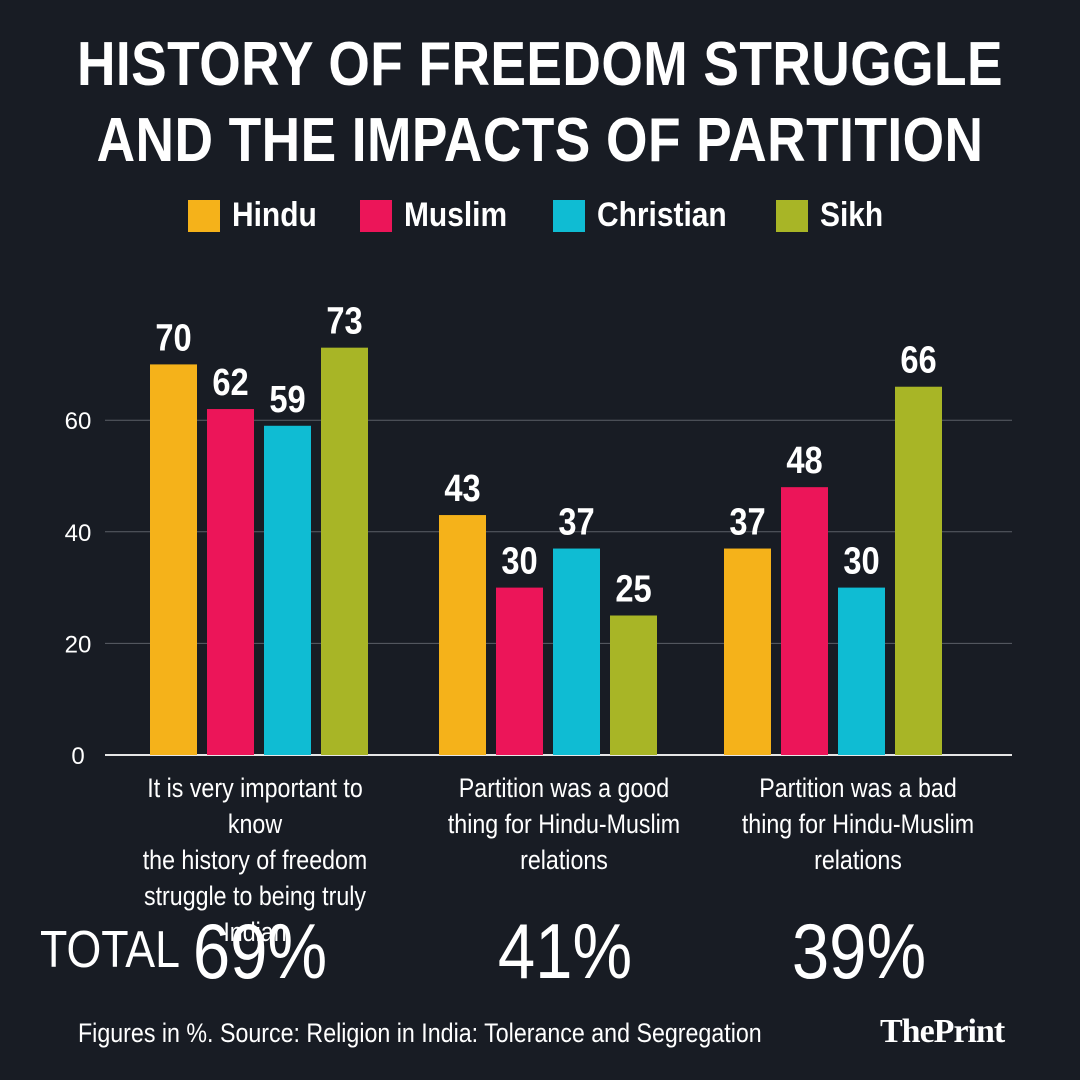 The image size is (1080, 1080). Describe the element at coordinates (747, 521) in the screenshot. I see `data-label-hindu-3: 37` at that location.